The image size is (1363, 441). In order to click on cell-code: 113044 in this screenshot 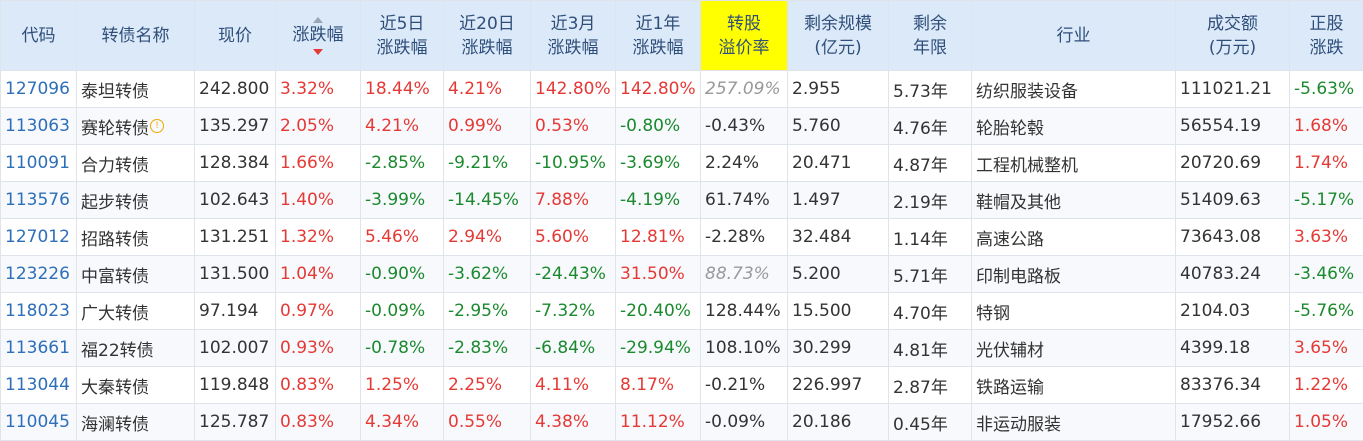, I will do `click(39, 385)`.